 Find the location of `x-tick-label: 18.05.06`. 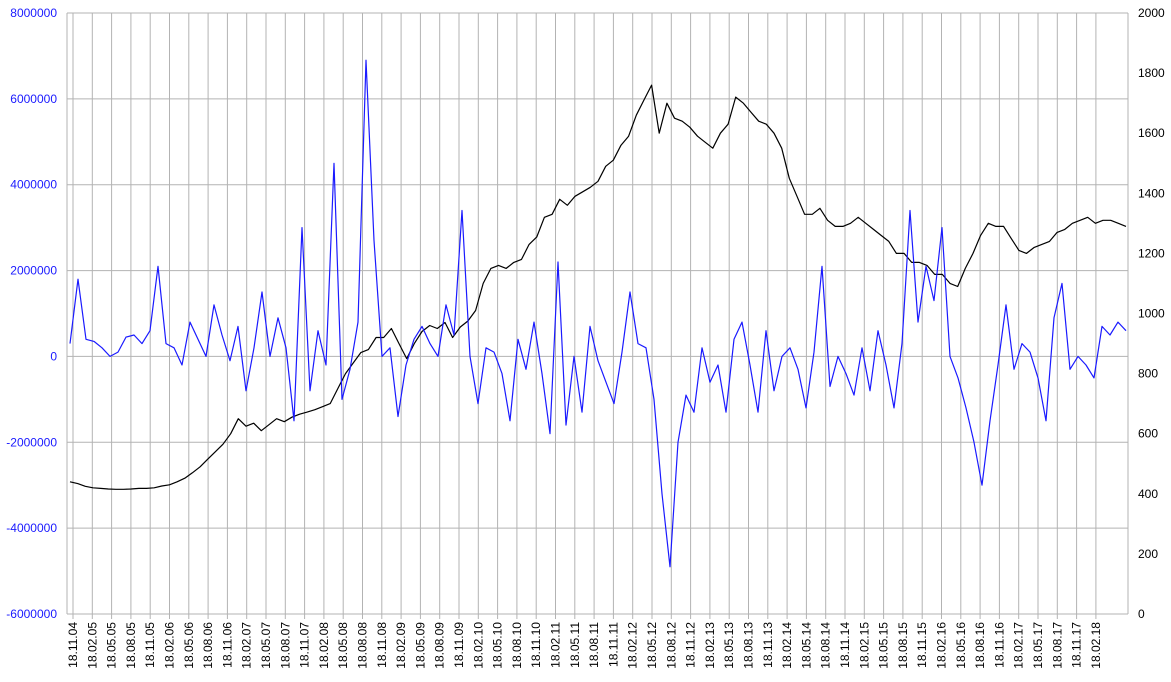

x-tick-label: 18.05.06 is located at coordinates (189, 645).